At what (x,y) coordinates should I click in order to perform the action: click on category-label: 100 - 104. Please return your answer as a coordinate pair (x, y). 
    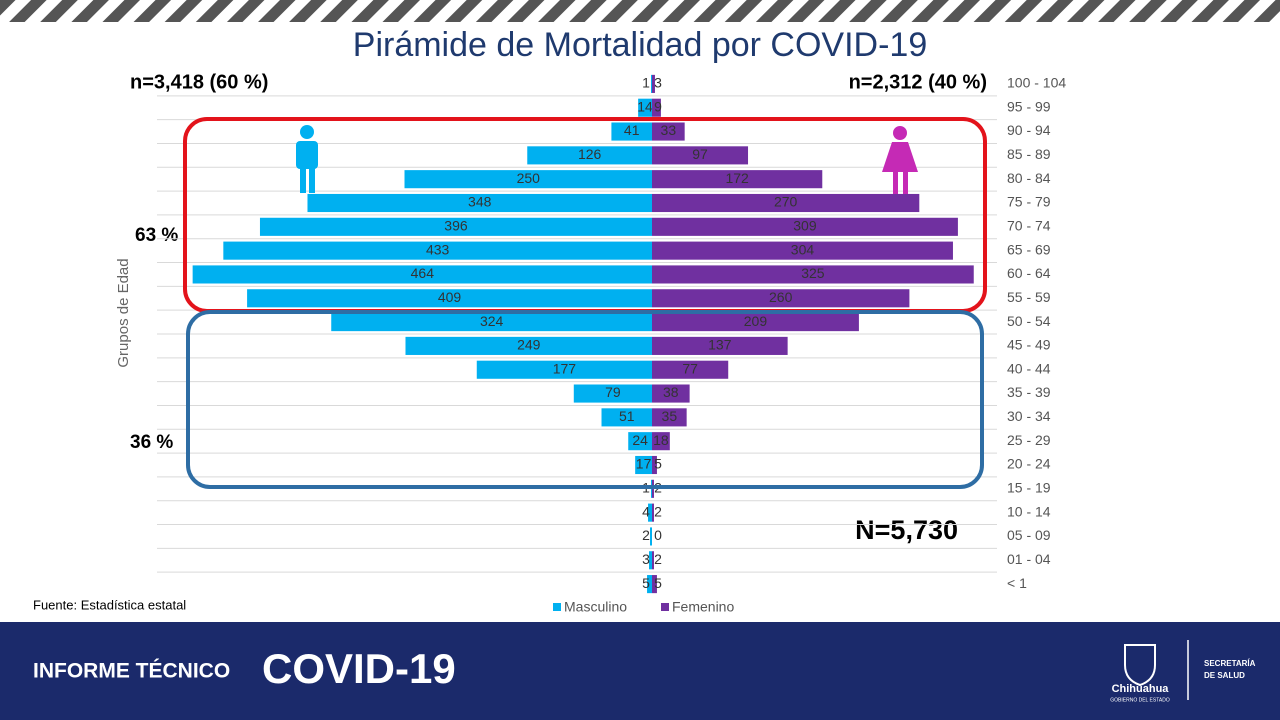
    Looking at the image, I should click on (1036, 83).